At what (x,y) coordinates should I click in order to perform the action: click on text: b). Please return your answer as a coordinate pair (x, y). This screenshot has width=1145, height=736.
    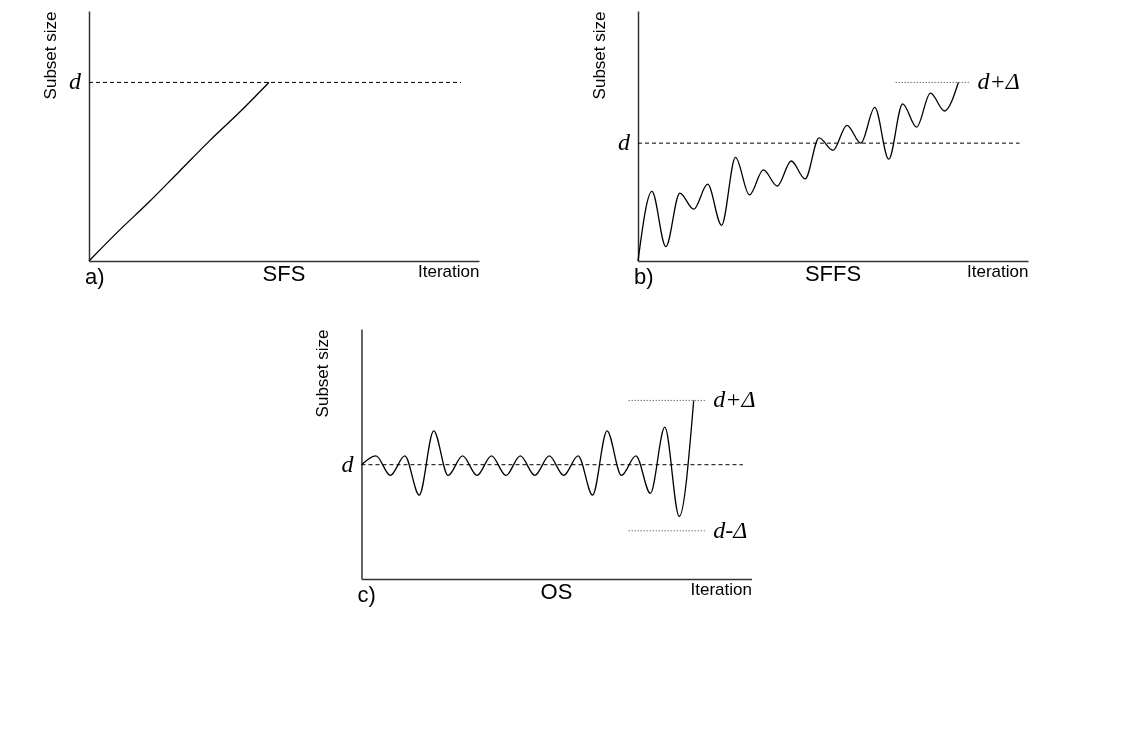
    Looking at the image, I should click on (644, 276).